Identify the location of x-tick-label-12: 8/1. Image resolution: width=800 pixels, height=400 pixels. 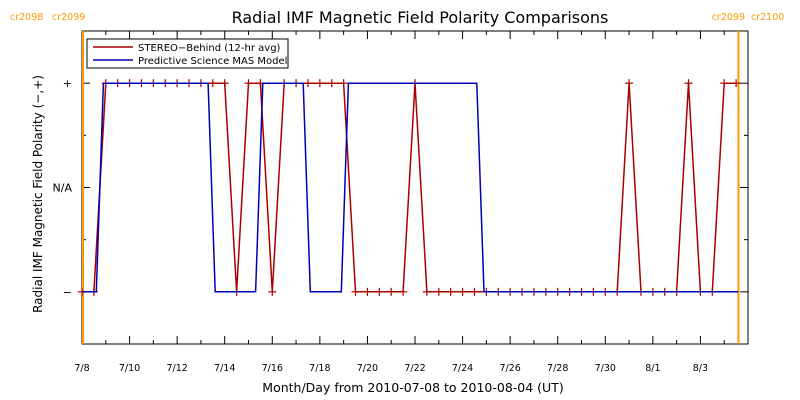
(652, 368).